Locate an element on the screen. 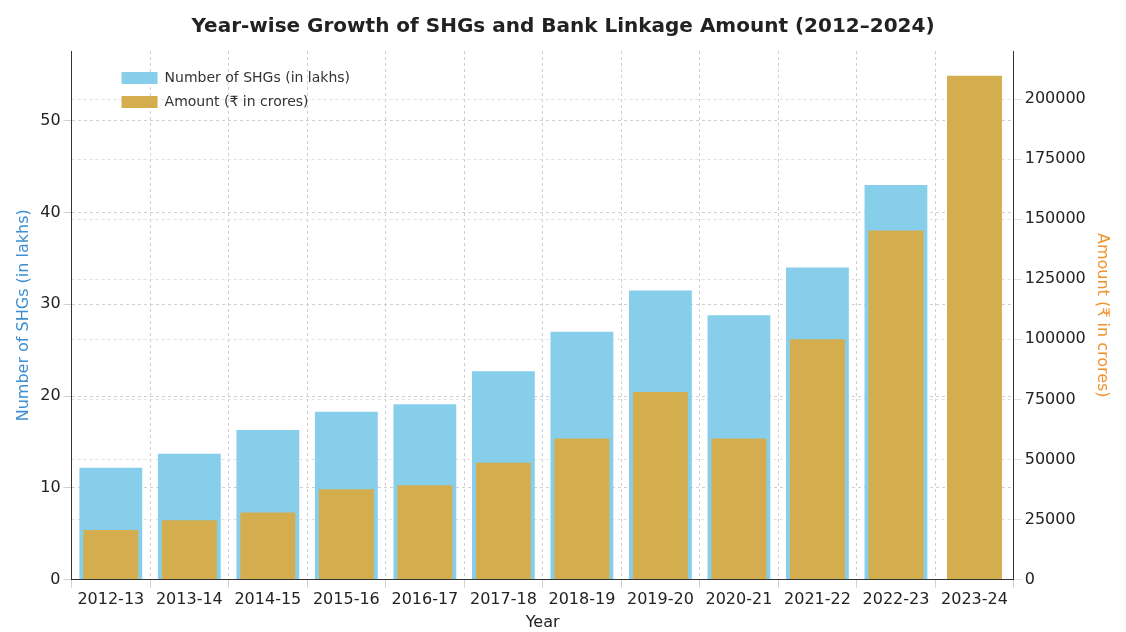 Image resolution: width=1126 pixels, height=632 pixels. x-tick-label: 2015-16 is located at coordinates (346, 599).